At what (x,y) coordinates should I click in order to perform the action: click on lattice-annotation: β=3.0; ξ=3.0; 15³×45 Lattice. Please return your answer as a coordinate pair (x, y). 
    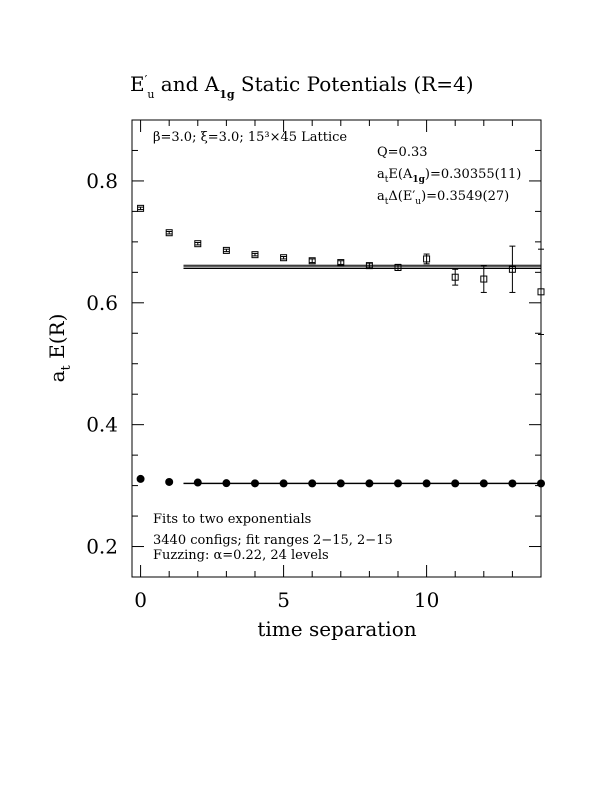
    Looking at the image, I should click on (250, 137).